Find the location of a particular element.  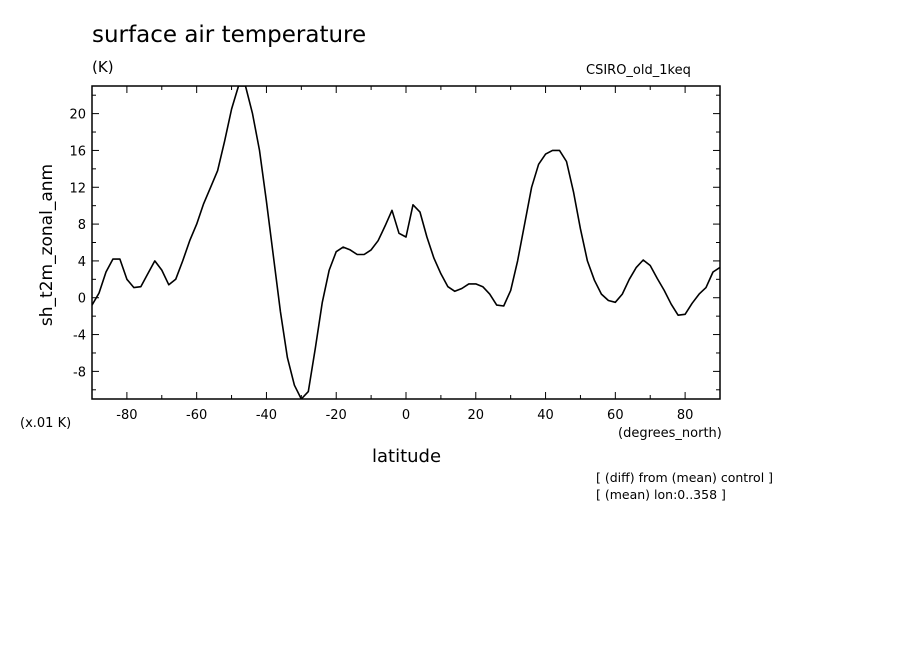

x-axis-label: latitude is located at coordinates (407, 456).